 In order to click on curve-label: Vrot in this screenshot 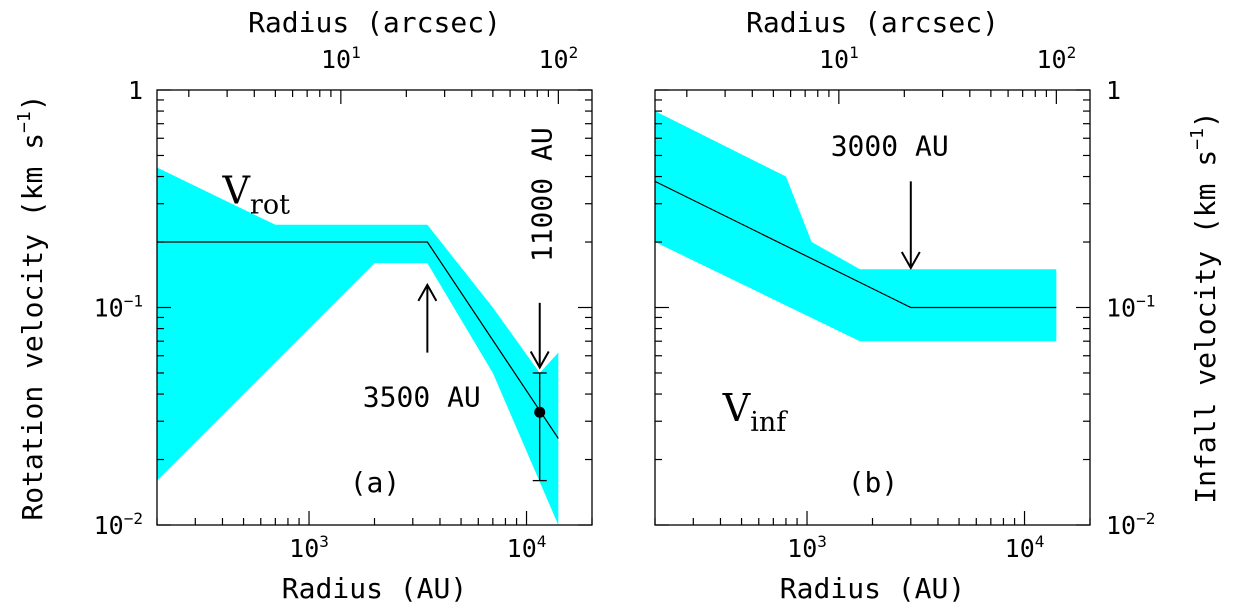, I will do `click(255, 195)`.